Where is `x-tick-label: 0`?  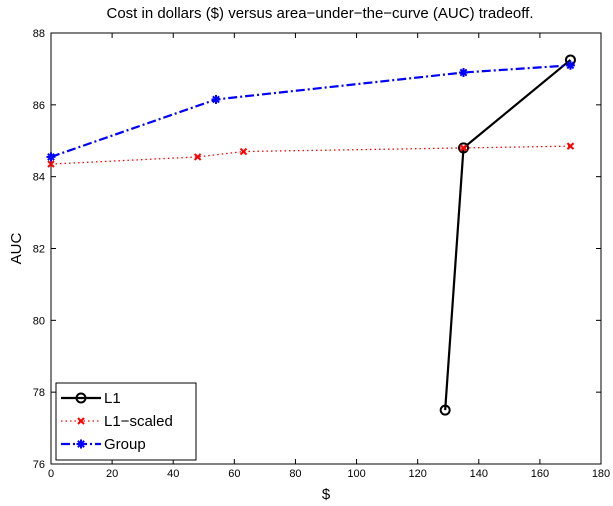 x-tick-label: 0 is located at coordinates (51, 474).